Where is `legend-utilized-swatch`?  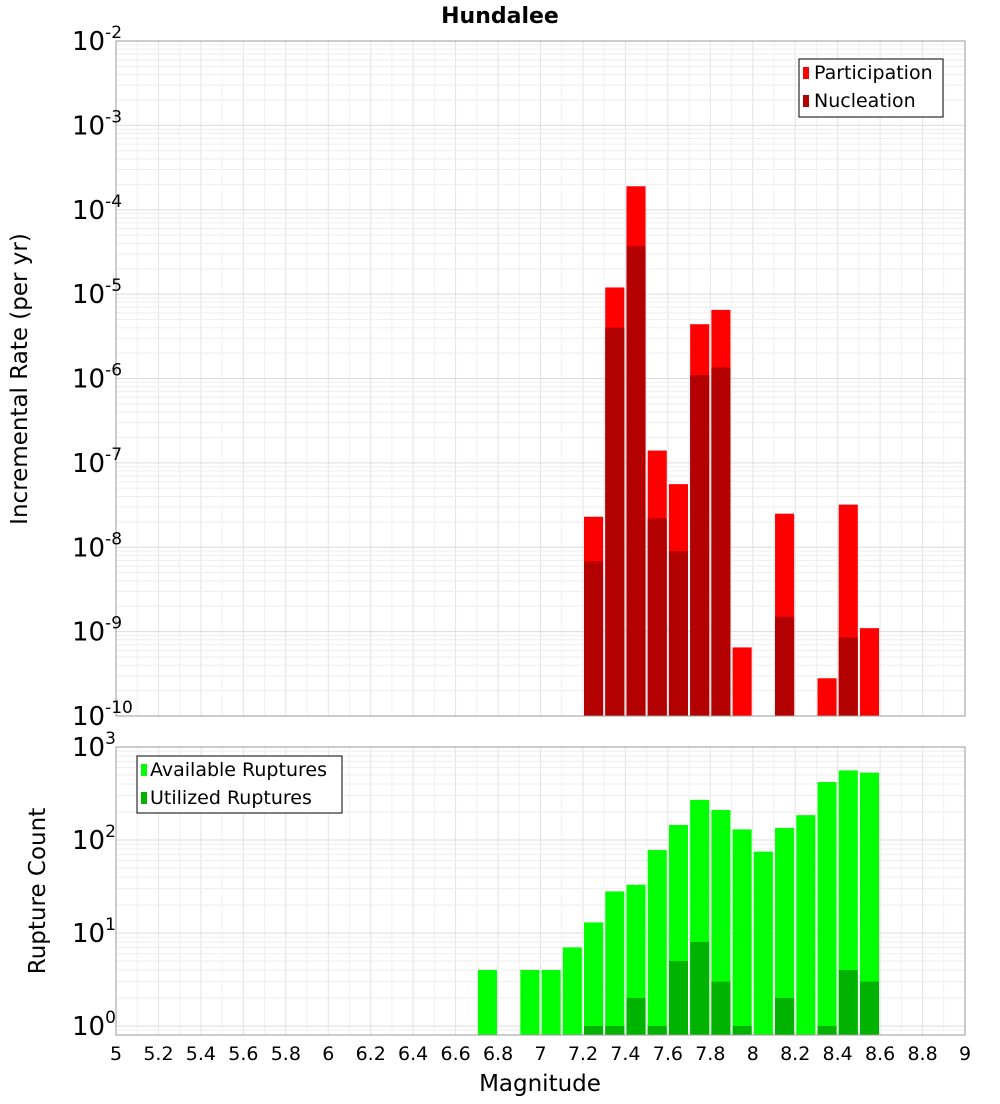
legend-utilized-swatch is located at coordinates (144, 798).